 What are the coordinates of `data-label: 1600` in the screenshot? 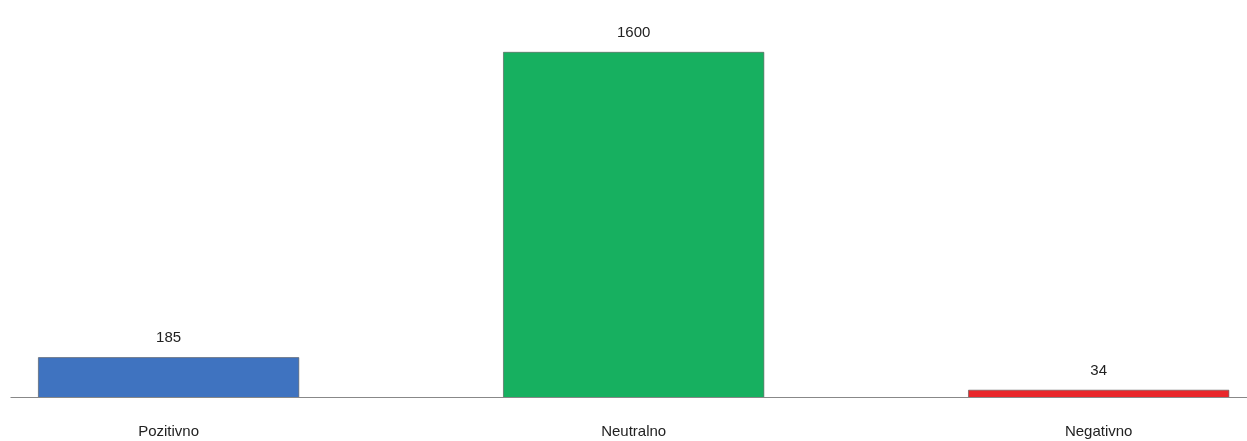 It's located at (633, 31).